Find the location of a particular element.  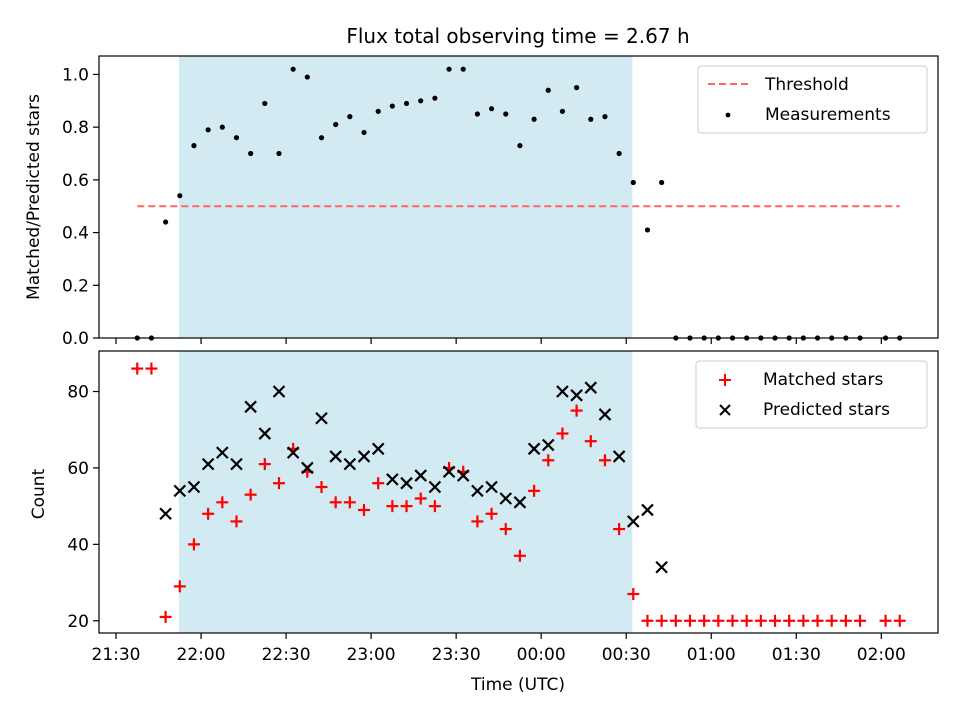

x-tick-label: 01:00 is located at coordinates (711, 655).